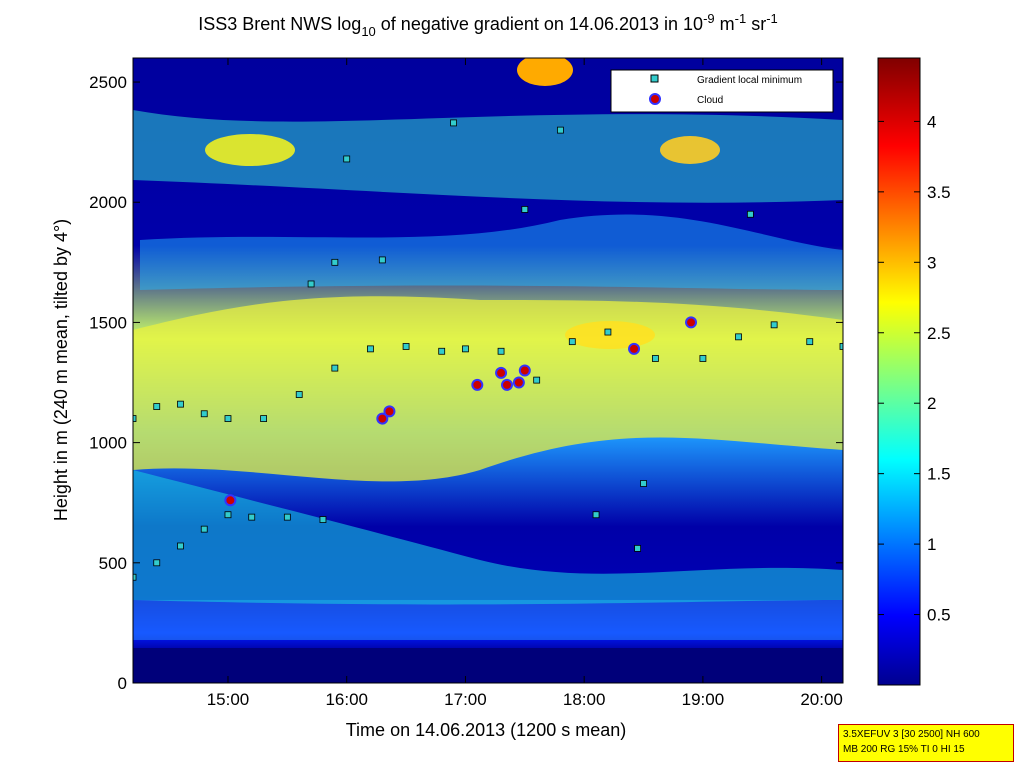 This screenshot has height=767, width=1023. What do you see at coordinates (725, 24) in the screenshot?
I see `title-part: m` at bounding box center [725, 24].